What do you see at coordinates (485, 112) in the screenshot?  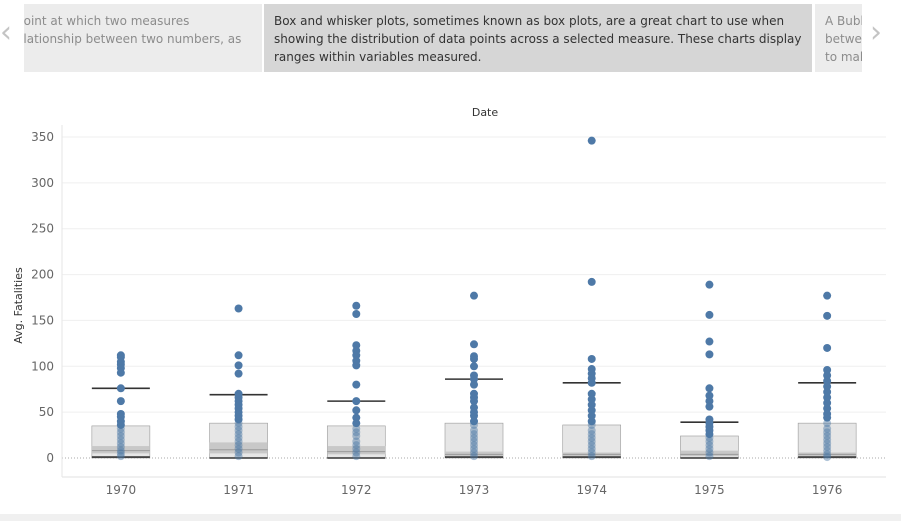 I see `chart-title: Date` at bounding box center [485, 112].